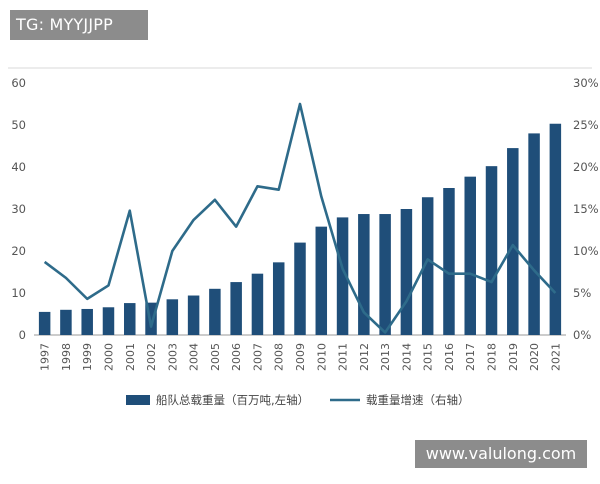  I want to click on bar-2020, so click(534, 234).